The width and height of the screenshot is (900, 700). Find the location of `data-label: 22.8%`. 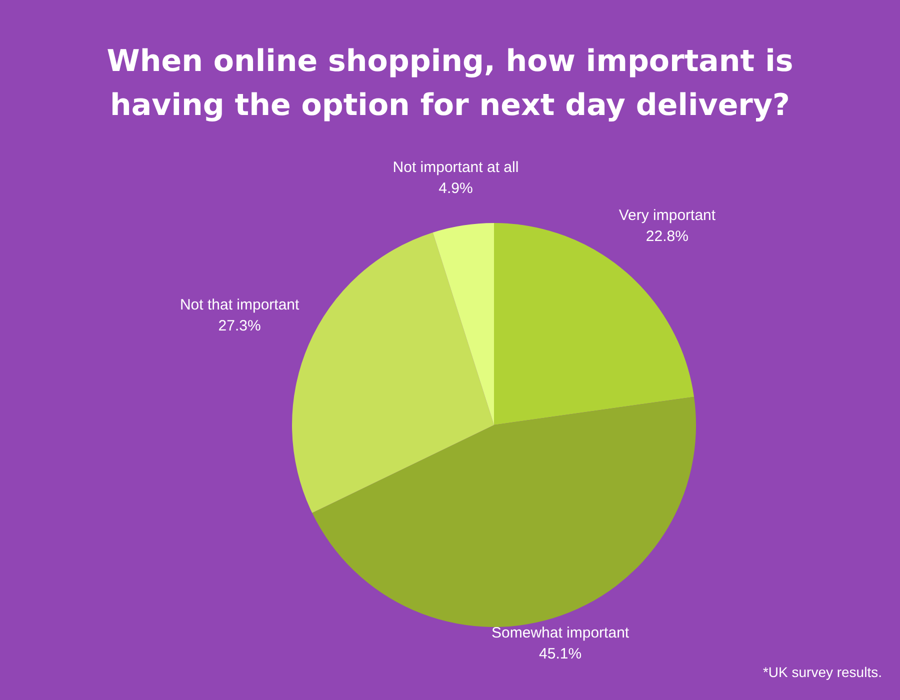

data-label: 22.8% is located at coordinates (667, 236).